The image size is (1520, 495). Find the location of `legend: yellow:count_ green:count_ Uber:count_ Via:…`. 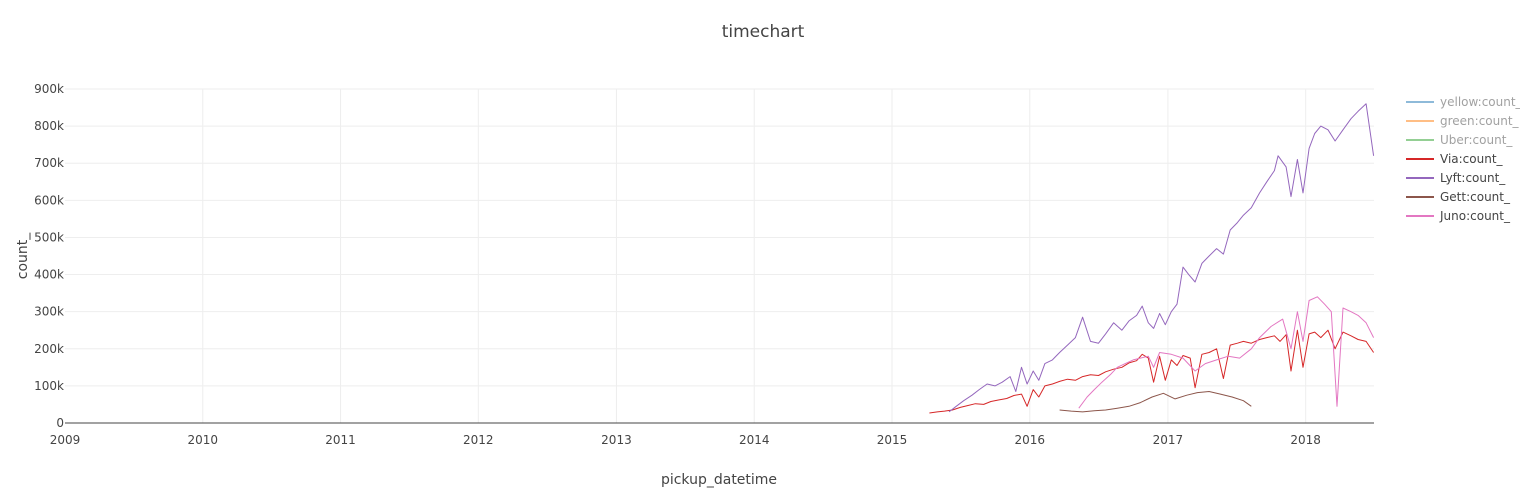

legend: yellow:count_ green:count_ Uber:count_ Via:… is located at coordinates (1463, 159).